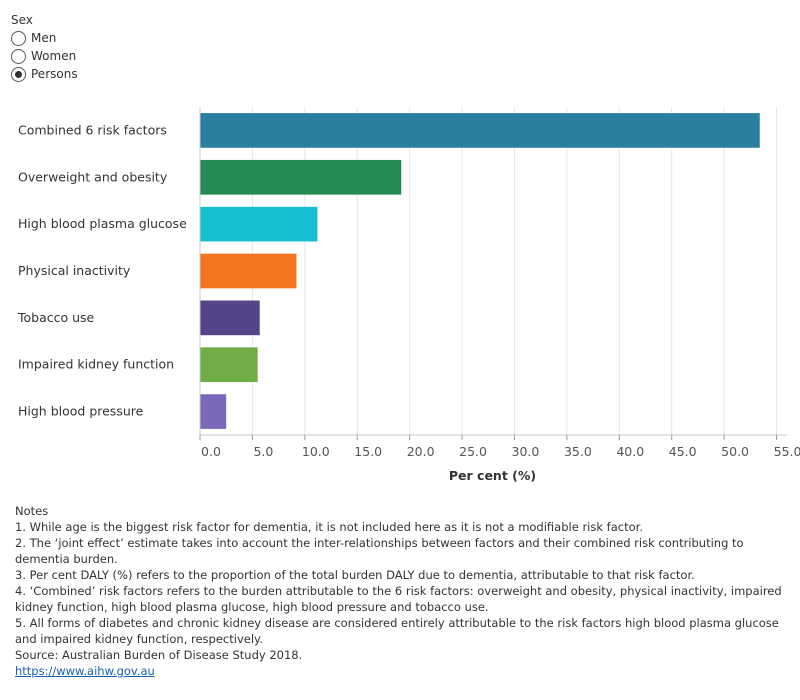  Describe the element at coordinates (74, 270) in the screenshot. I see `category-label: Physical inactivity` at that location.